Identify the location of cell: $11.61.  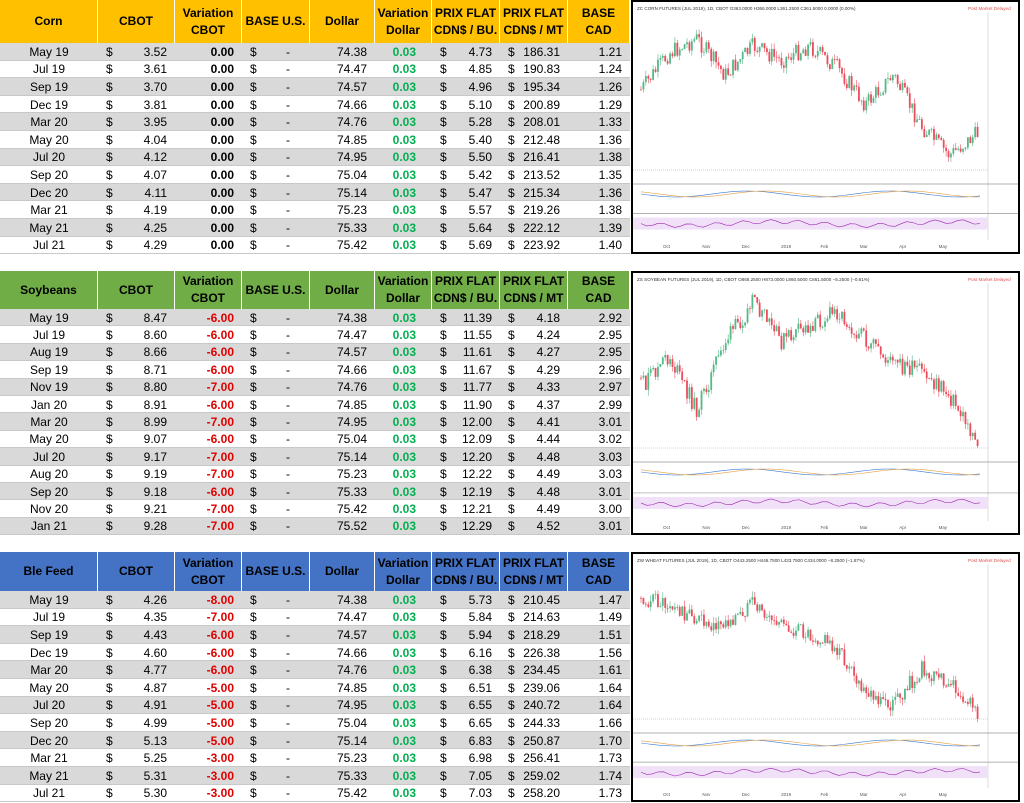
(466, 352).